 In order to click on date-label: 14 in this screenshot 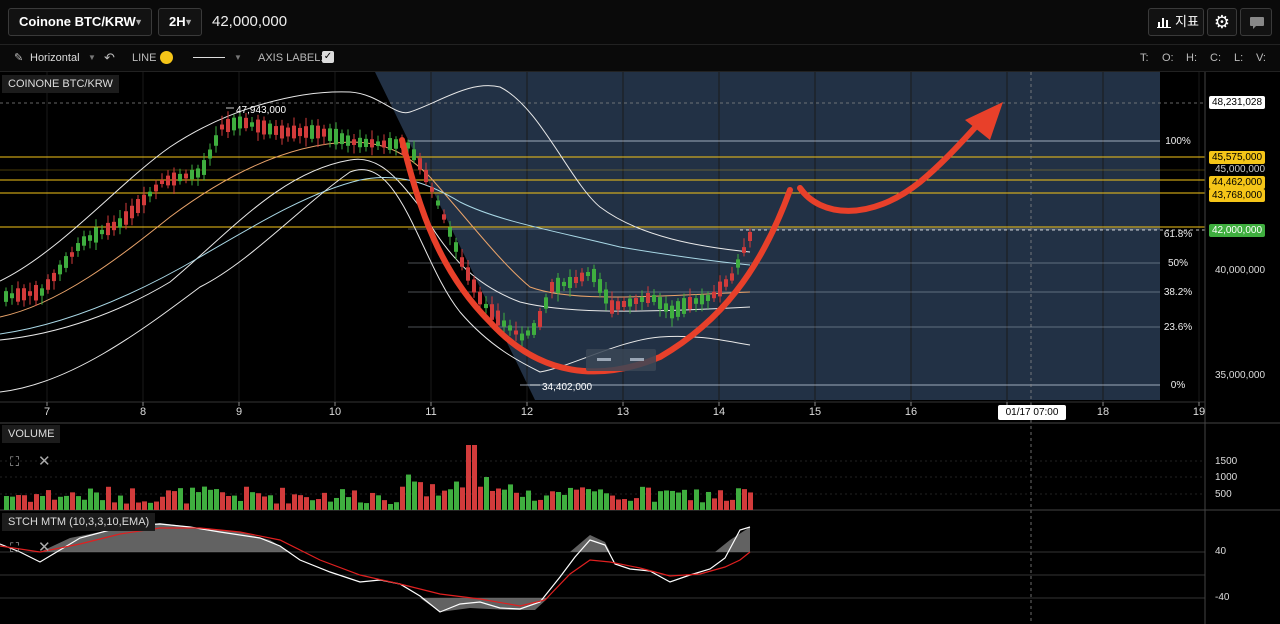, I will do `click(719, 412)`.